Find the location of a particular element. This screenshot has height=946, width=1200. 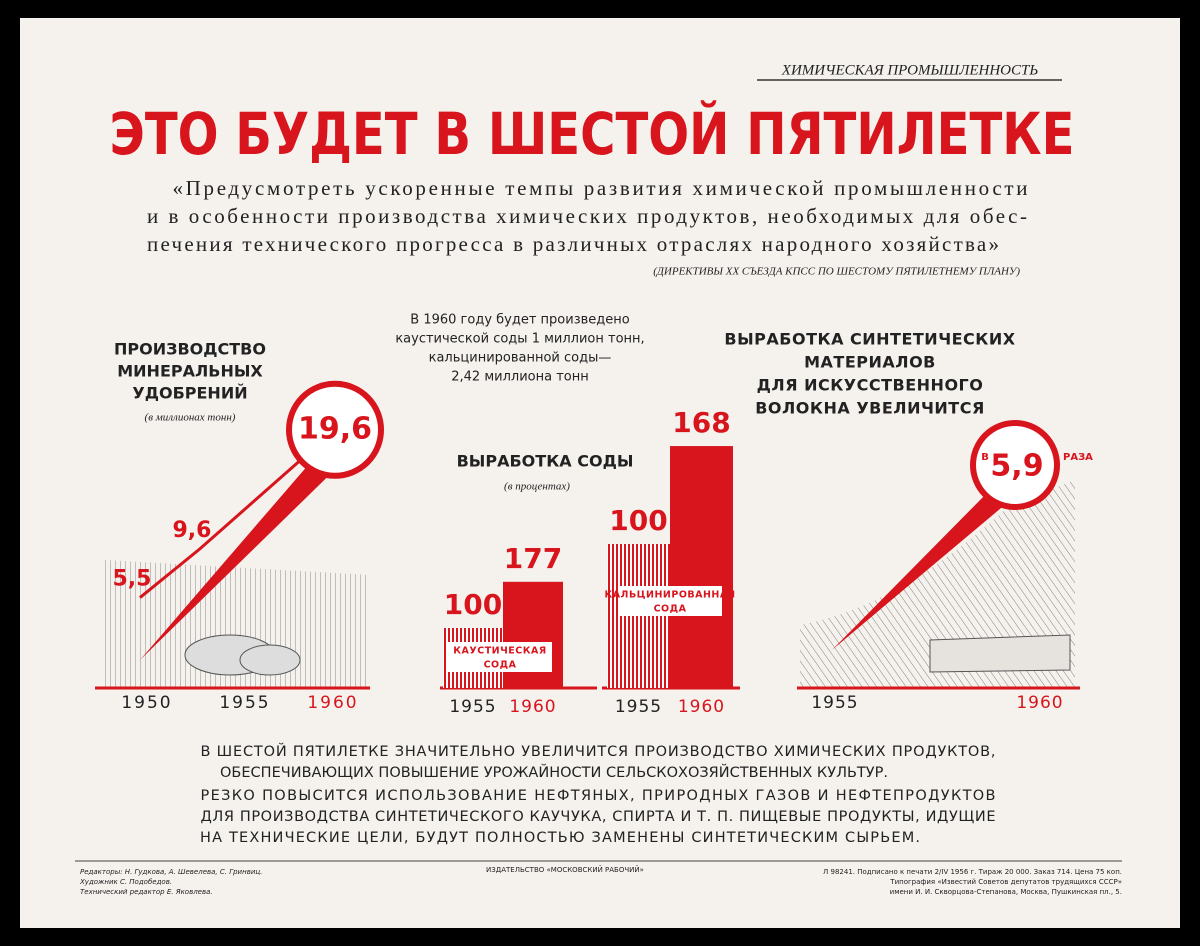

rubric: ХИМИЧЕСКАЯ ПРОМЫШЛЕННОСТЬ is located at coordinates (910, 70).